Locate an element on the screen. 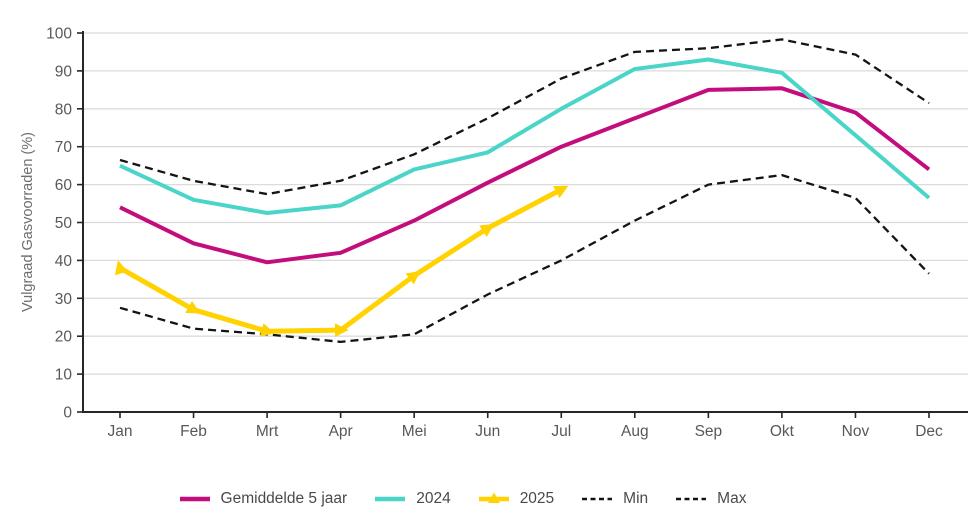 The image size is (976, 528). y-tick-label-60: 60 is located at coordinates (64, 185).